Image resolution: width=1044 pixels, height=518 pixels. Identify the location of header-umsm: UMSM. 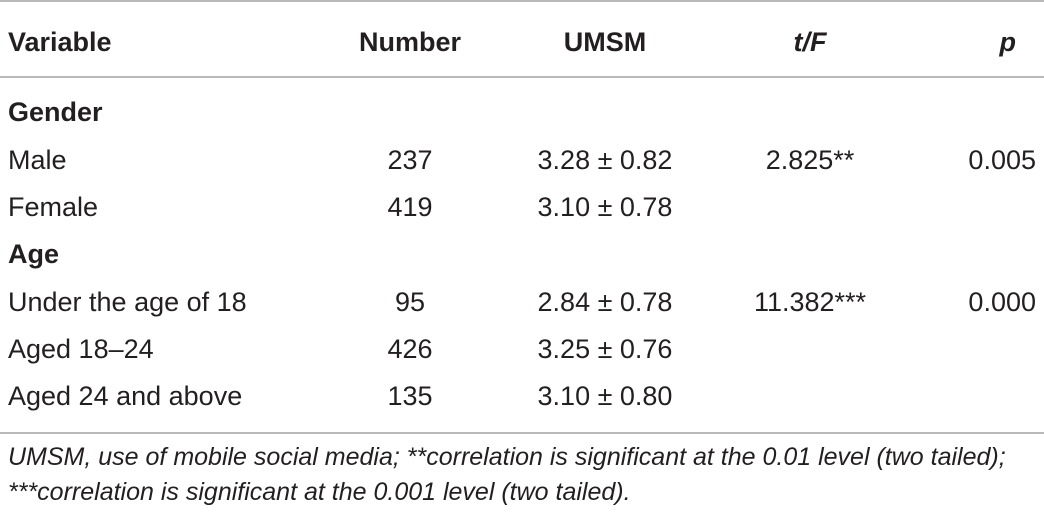
(605, 42).